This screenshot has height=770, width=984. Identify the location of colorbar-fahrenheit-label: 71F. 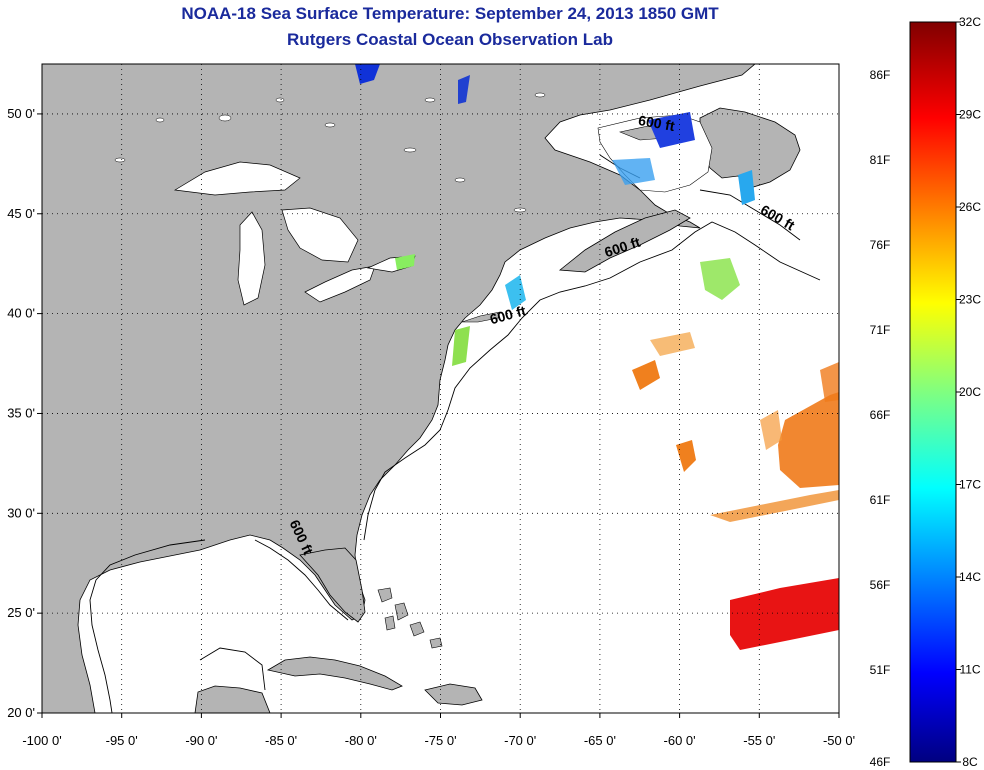
(880, 330).